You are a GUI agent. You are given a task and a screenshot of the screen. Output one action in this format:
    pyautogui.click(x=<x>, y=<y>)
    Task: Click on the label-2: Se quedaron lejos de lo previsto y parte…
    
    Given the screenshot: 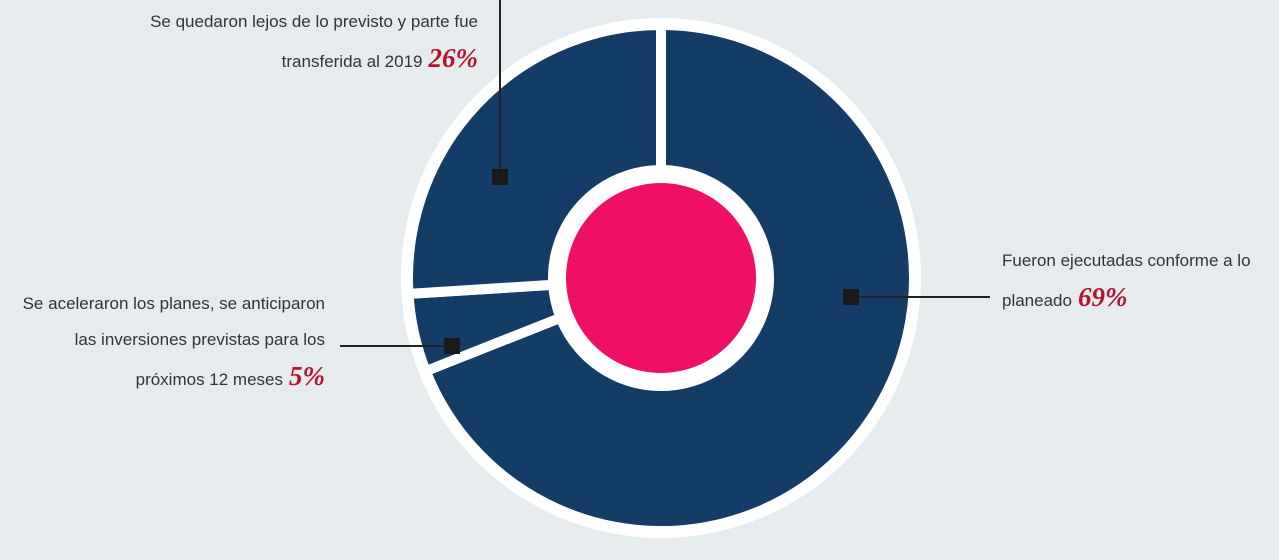 What is the action you would take?
    pyautogui.click(x=305, y=42)
    